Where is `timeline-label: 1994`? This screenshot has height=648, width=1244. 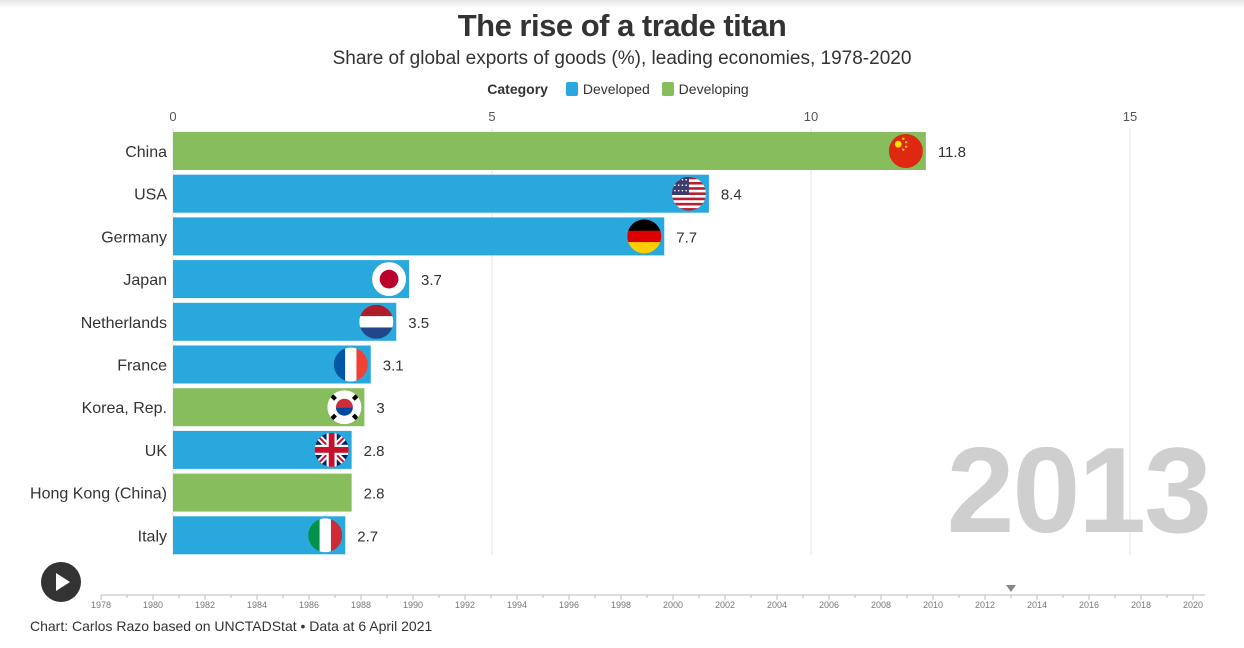
timeline-label: 1994 is located at coordinates (517, 605).